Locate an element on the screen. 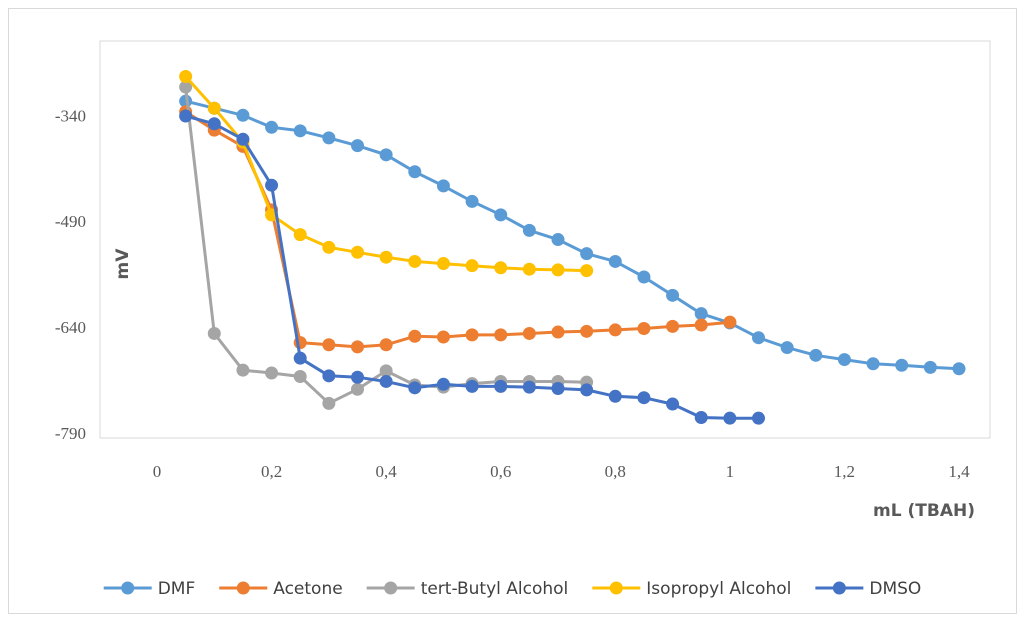  y-tick-label: -790 is located at coordinates (70, 433).